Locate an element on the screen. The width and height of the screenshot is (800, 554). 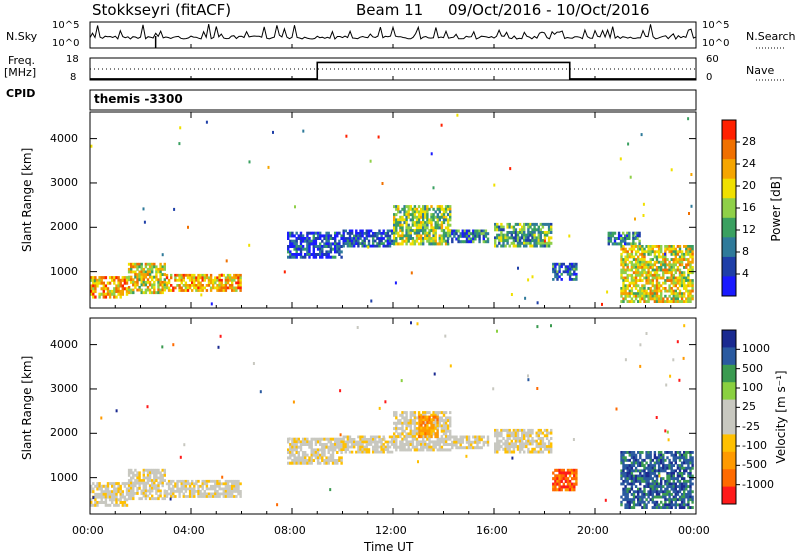
cpid-value: themis -3300 is located at coordinates (138, 99).